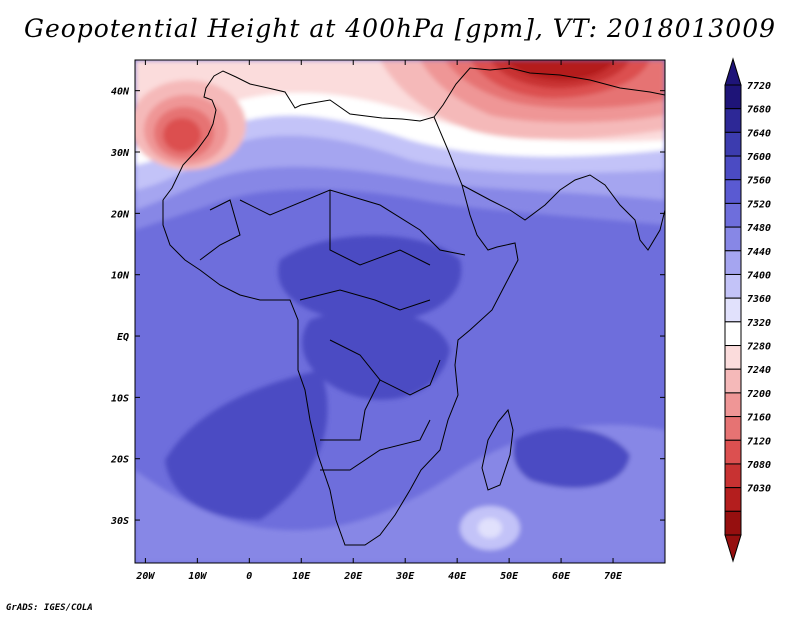 Image resolution: width=800 pixels, height=618 pixels. What do you see at coordinates (563, 212) in the screenshot?
I see `coast-arabia-india` at bounding box center [563, 212].